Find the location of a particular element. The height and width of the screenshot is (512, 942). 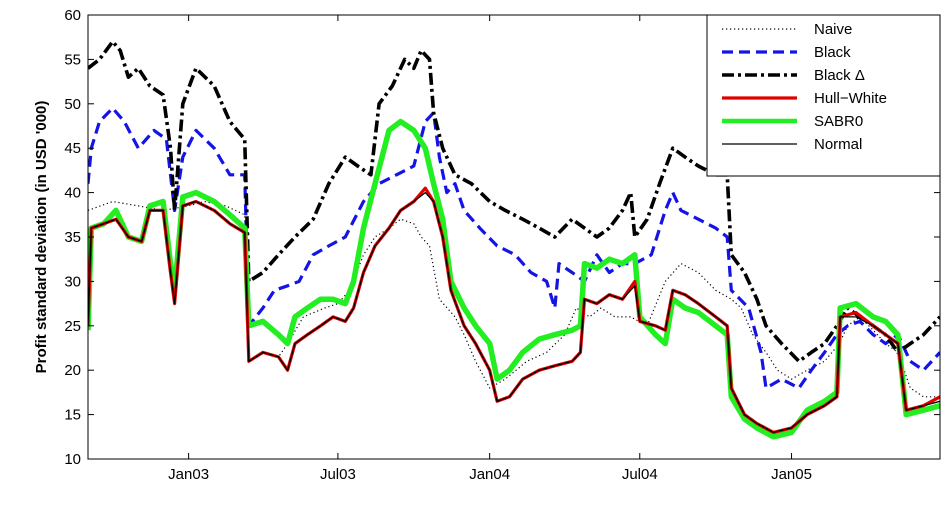

y-tick-label: 40 is located at coordinates (72, 193).